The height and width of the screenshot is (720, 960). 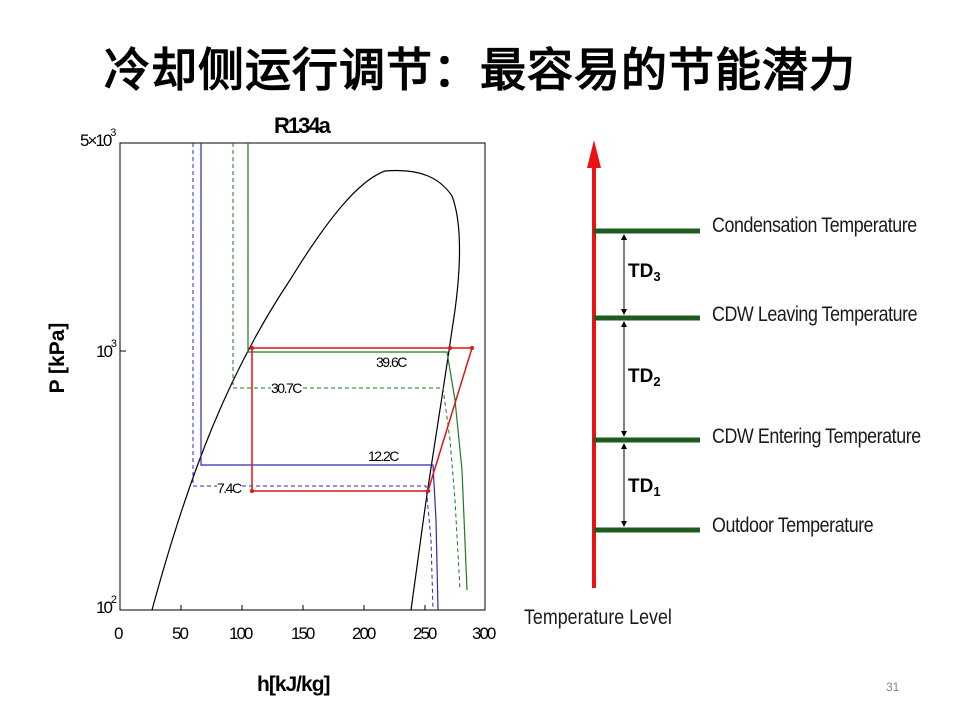 I want to click on ph-chart-title: R134a, so click(x=302, y=125).